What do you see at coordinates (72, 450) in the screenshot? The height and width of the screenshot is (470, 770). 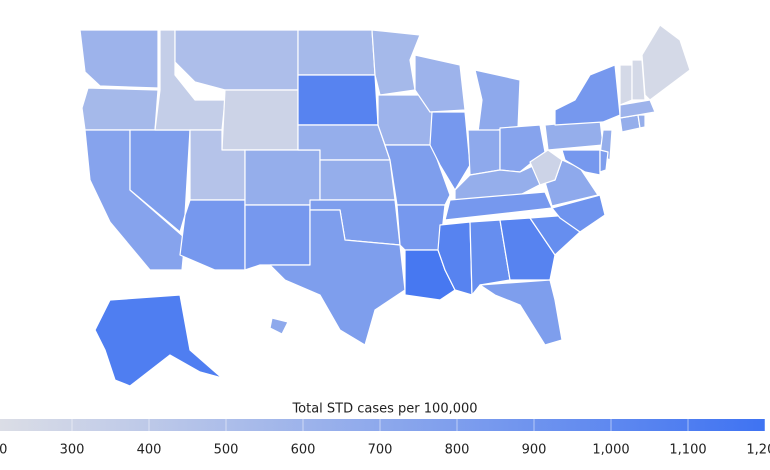 I see `legend-tick-label: 300` at bounding box center [72, 450].